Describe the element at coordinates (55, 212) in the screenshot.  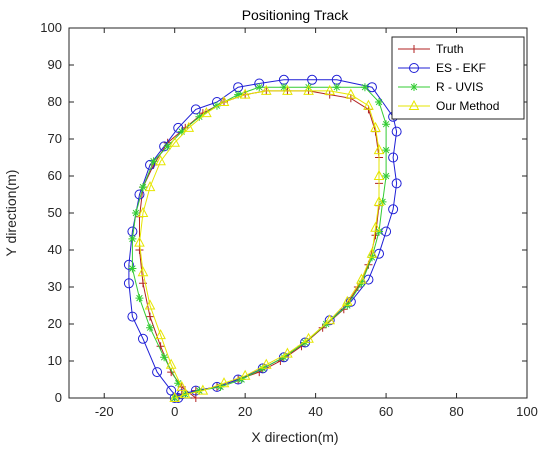
I see `y-tick-label: 50` at that location.